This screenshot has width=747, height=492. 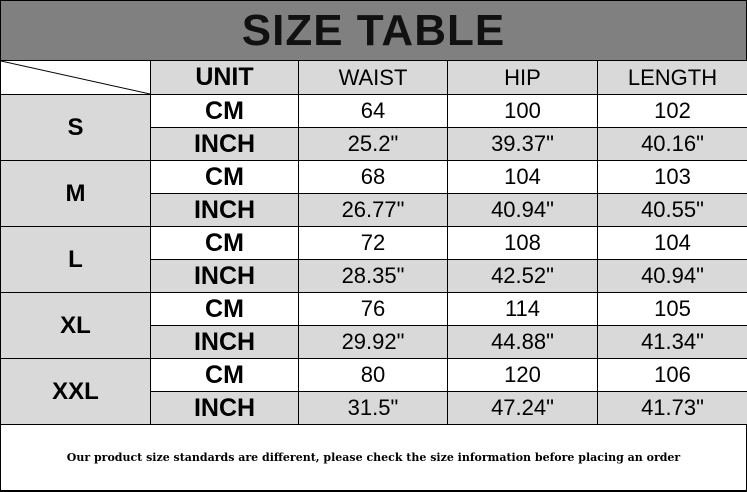 I want to click on hip-cell: 40.94", so click(x=523, y=210).